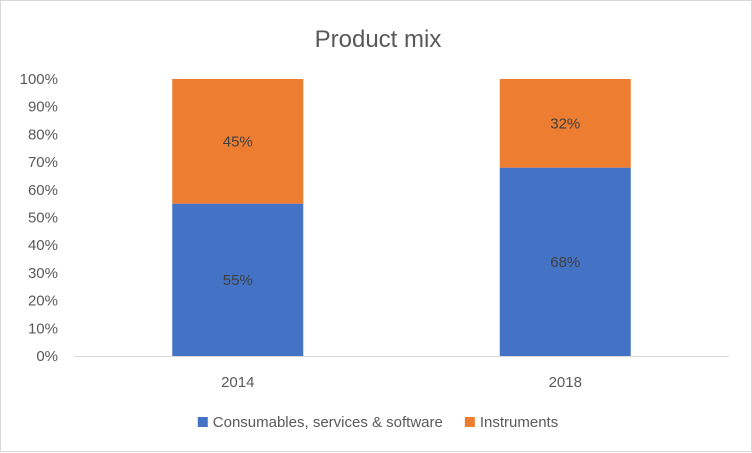 This screenshot has width=752, height=453. I want to click on y-tick-label: 0%, so click(47, 356).